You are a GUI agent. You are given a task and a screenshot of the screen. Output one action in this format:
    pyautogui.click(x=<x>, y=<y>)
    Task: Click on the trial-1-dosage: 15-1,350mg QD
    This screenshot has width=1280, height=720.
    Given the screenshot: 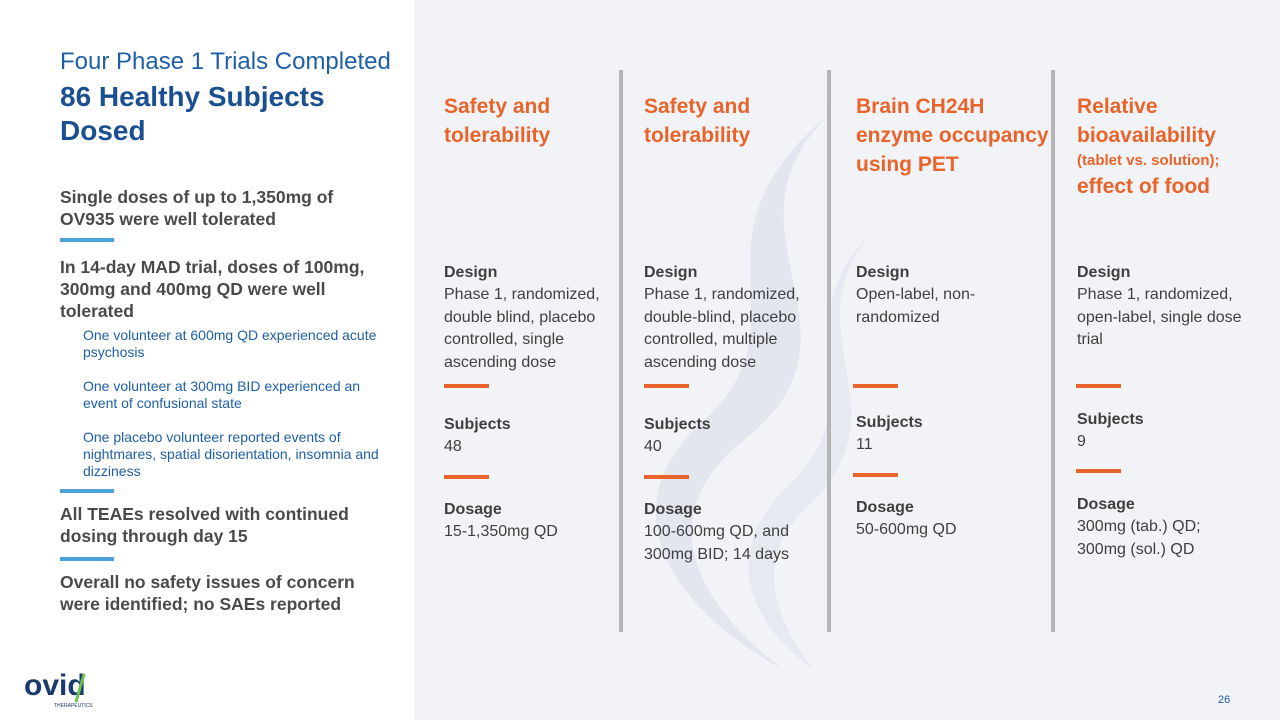 What is the action you would take?
    pyautogui.click(x=501, y=531)
    